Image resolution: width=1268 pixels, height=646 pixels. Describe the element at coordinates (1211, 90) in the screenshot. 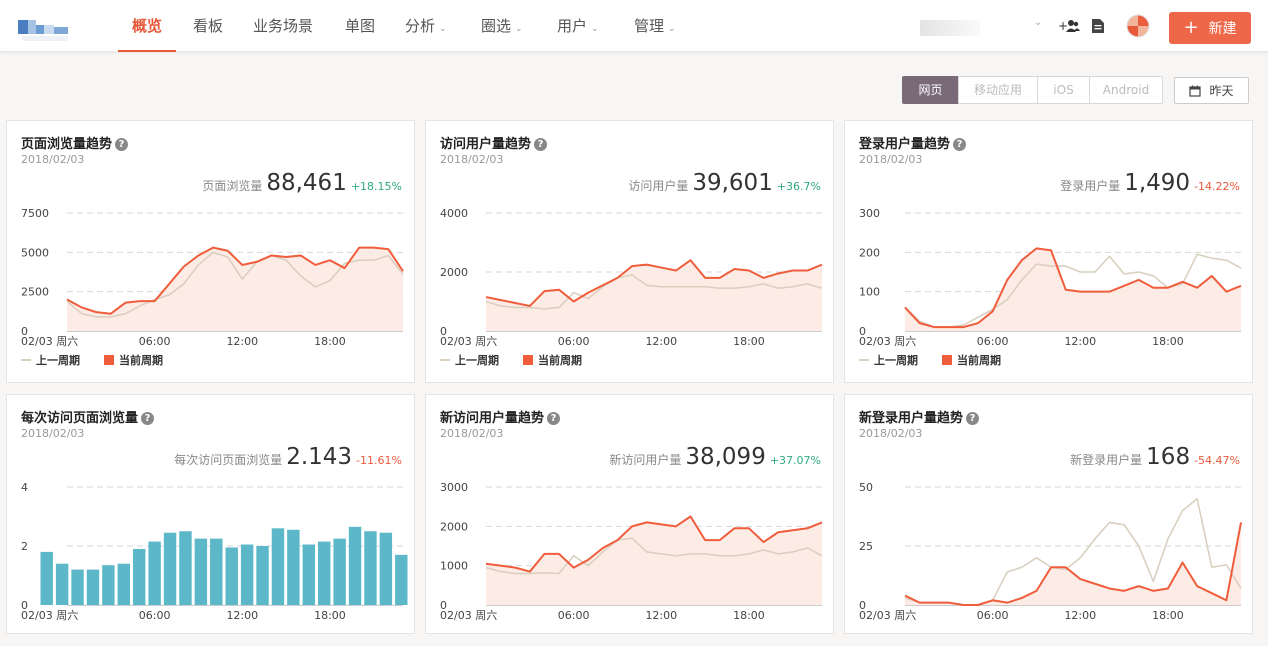

I see `date-range-button: 昨天` at that location.